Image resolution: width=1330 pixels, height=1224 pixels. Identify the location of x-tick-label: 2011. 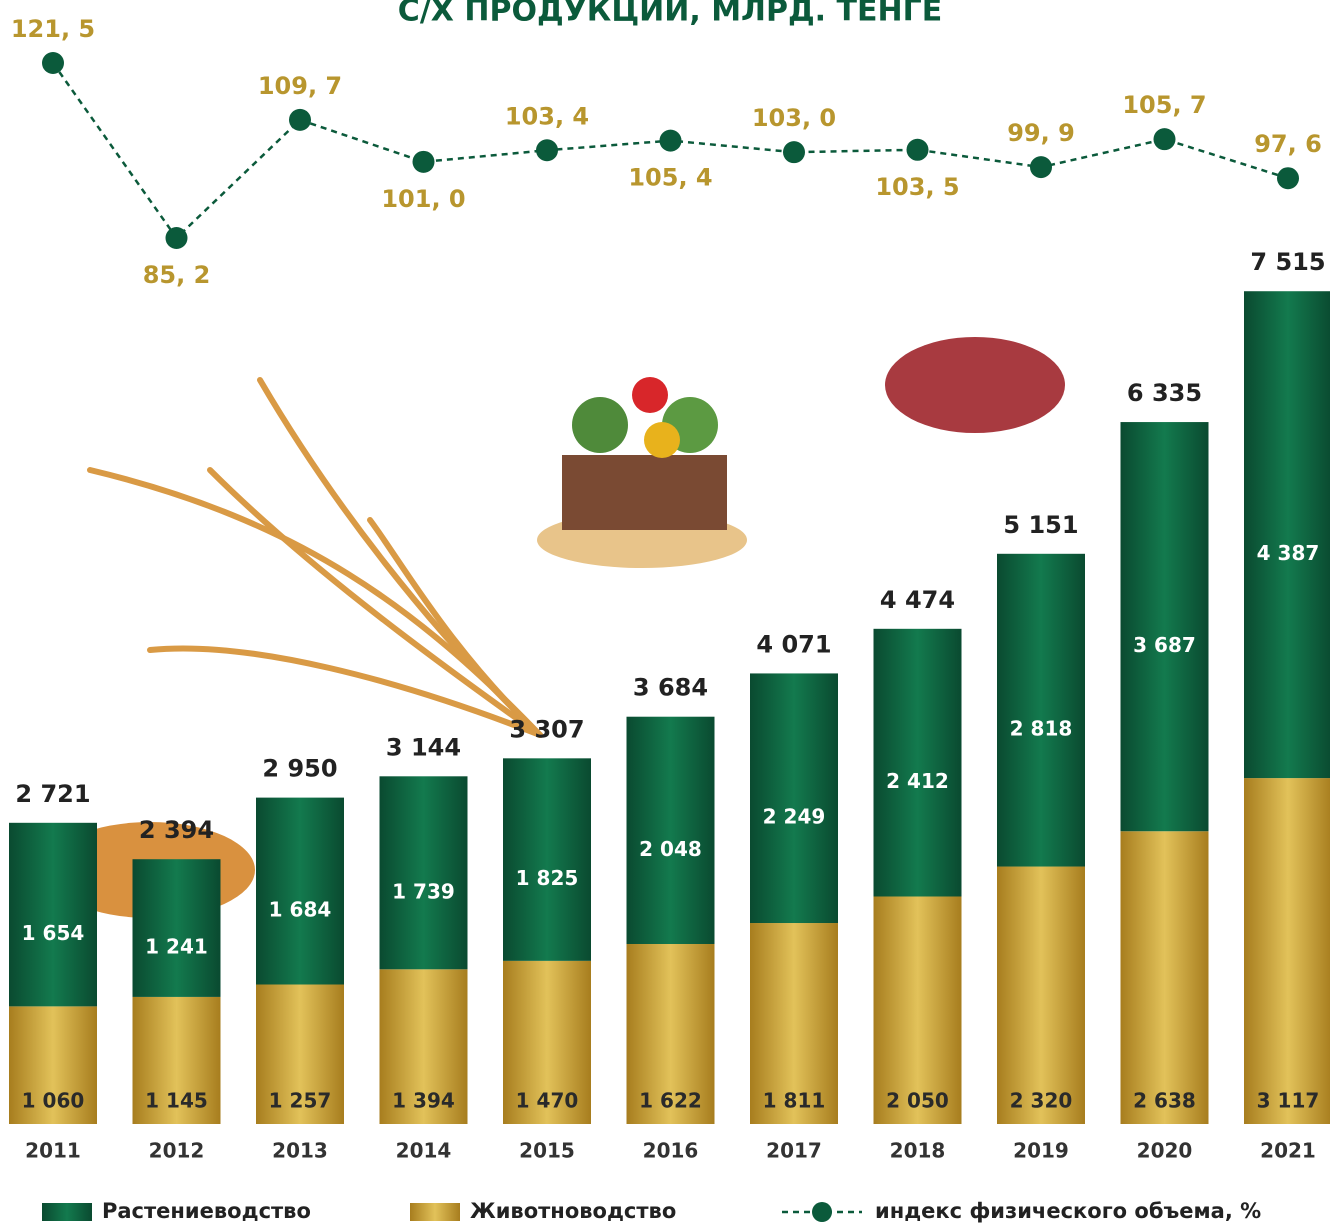
(53, 1151).